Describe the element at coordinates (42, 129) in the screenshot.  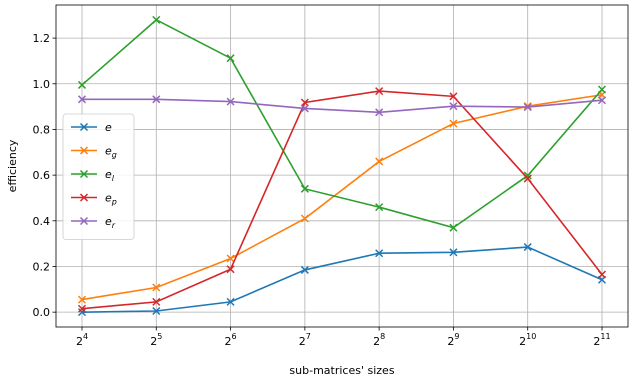
I see `y-tick-label: 0.8` at that location.